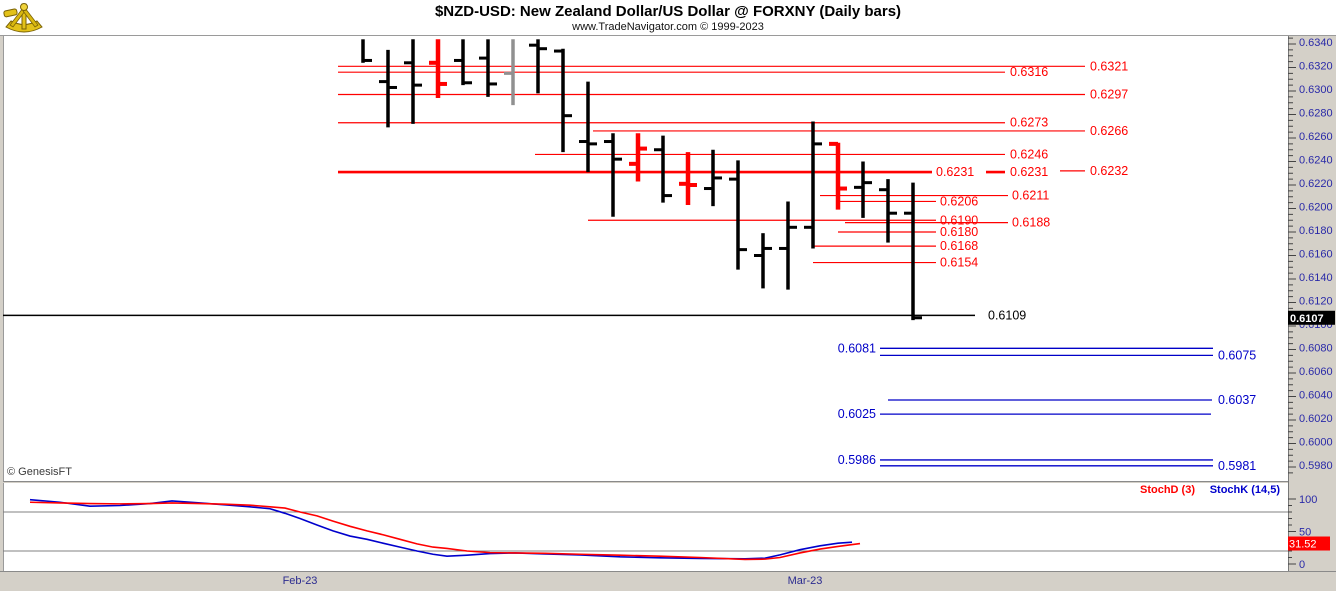  Describe the element at coordinates (39, 472) in the screenshot. I see `genesis-watermark: © GenesisFT` at that location.